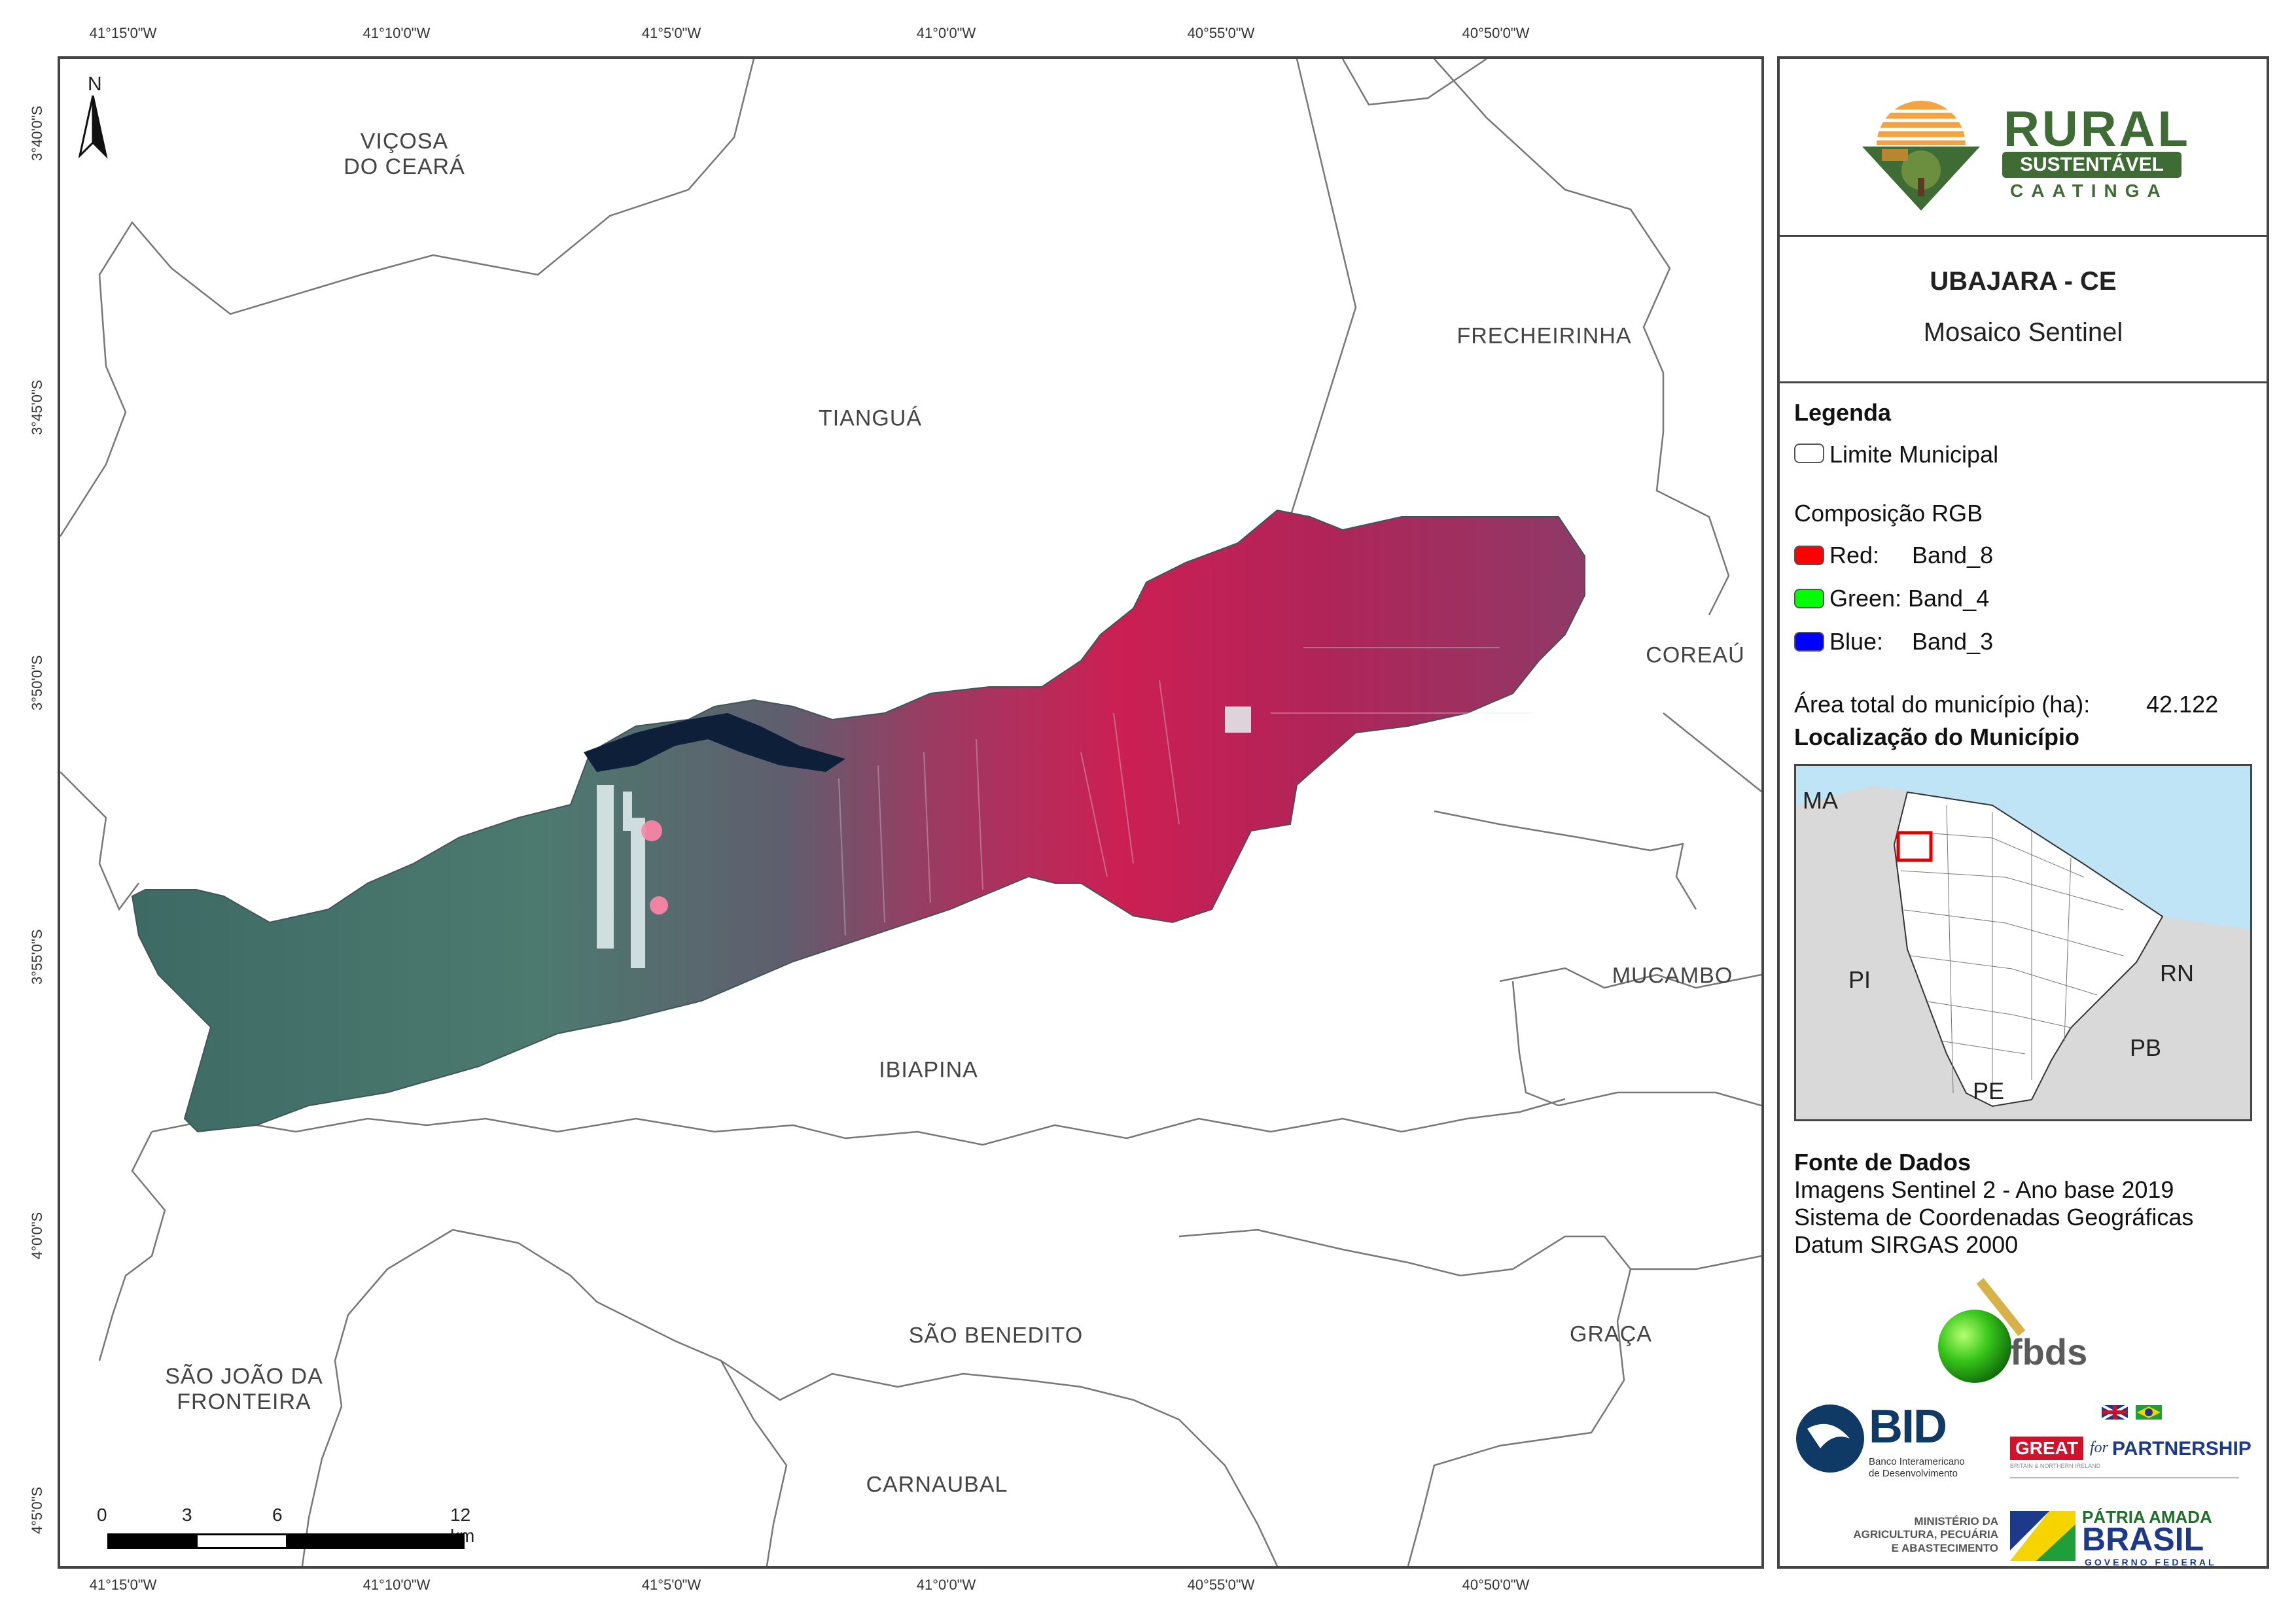  I want to click on great-partnership-text: PARTNERSHIP, so click(2182, 1449).